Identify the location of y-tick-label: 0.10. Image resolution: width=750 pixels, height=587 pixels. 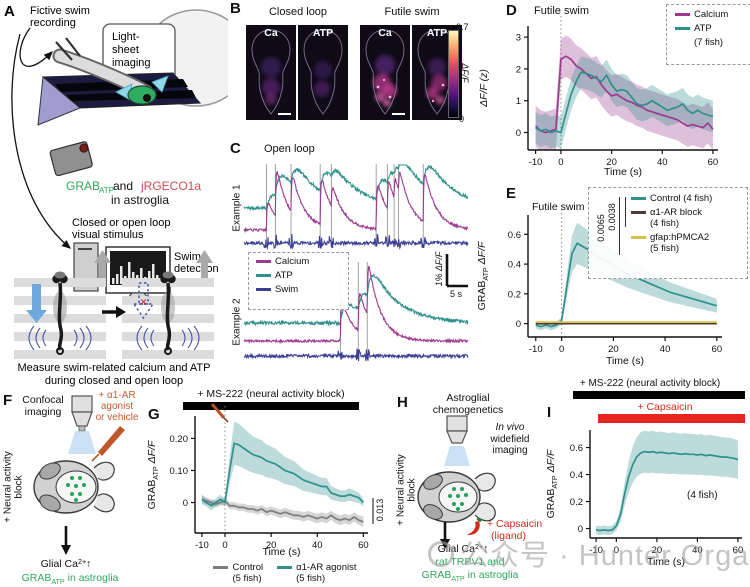
(179, 471).